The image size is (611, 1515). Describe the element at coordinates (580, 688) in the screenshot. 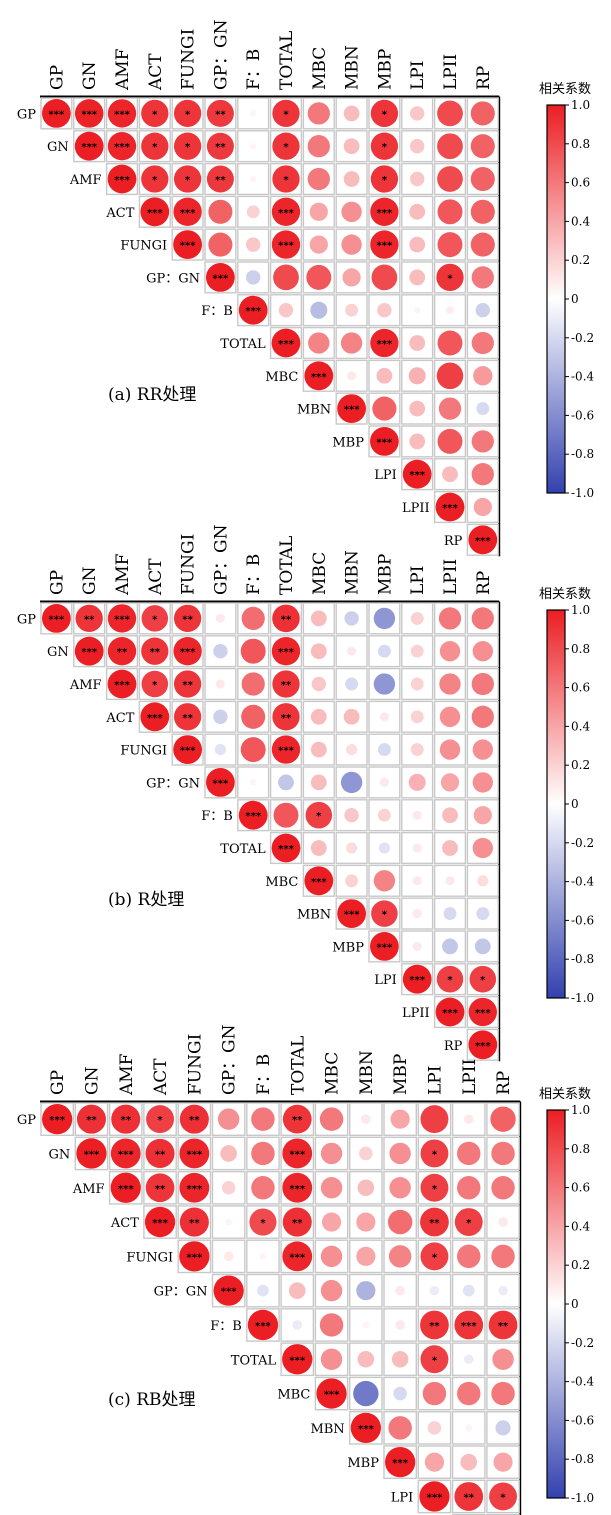

I see `colorbar-tick-label: 0.6` at that location.